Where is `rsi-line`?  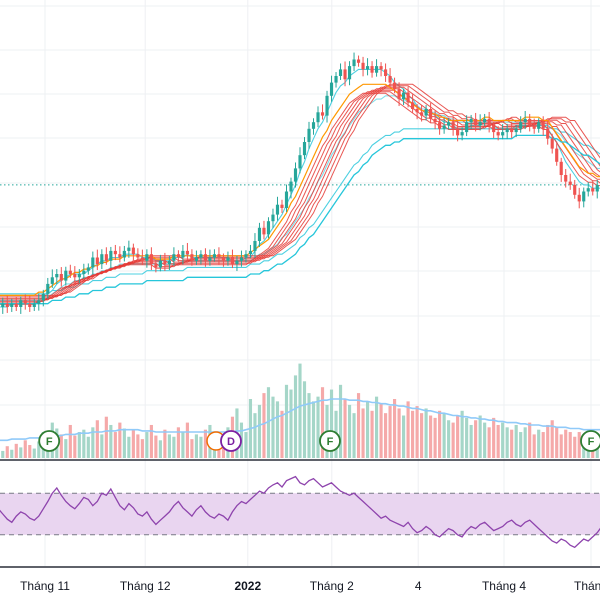
rsi-line is located at coordinates (300, 512).